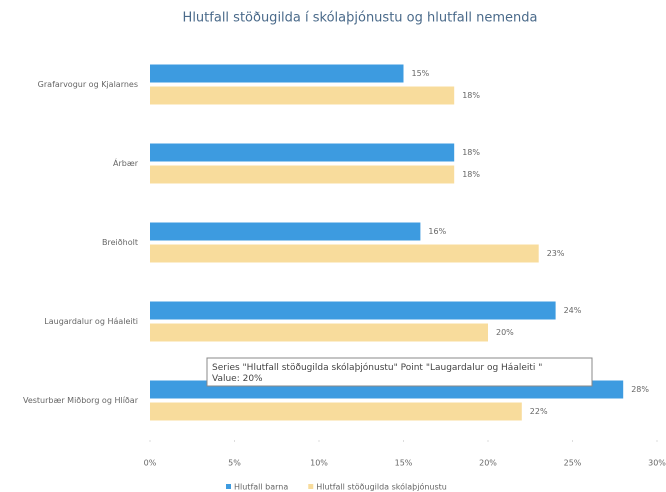 This screenshot has width=666, height=492. Describe the element at coordinates (237, 379) in the screenshot. I see `tooltip-text: Value: 20%` at that location.